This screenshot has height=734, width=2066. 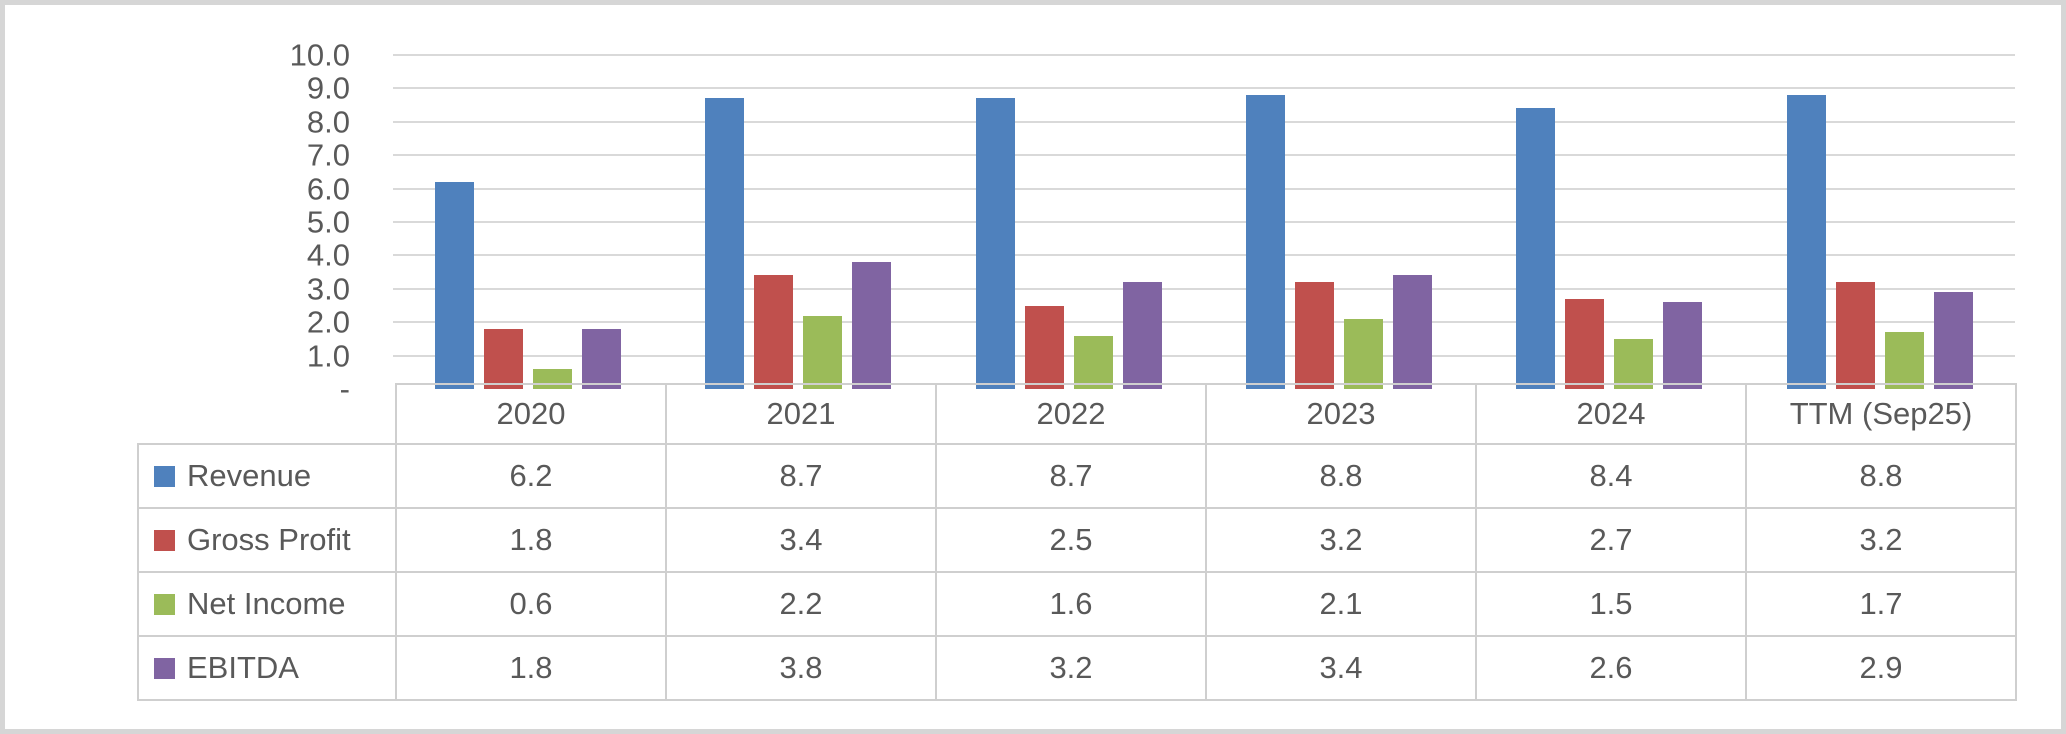 What do you see at coordinates (531, 604) in the screenshot?
I see `value-cell-net-income-2020: 0.6` at bounding box center [531, 604].